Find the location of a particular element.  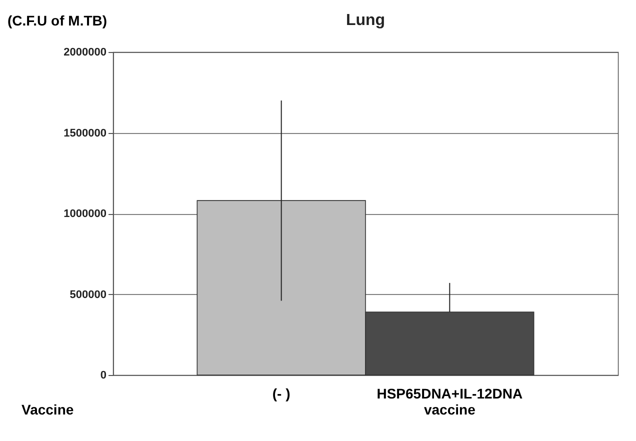

chart-title: Lung is located at coordinates (366, 20).